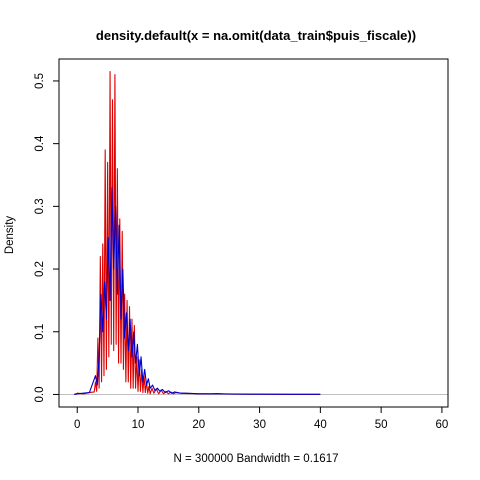 The width and height of the screenshot is (480, 480). Describe the element at coordinates (40, 81) in the screenshot. I see `y-tick-label: 0.5` at that location.